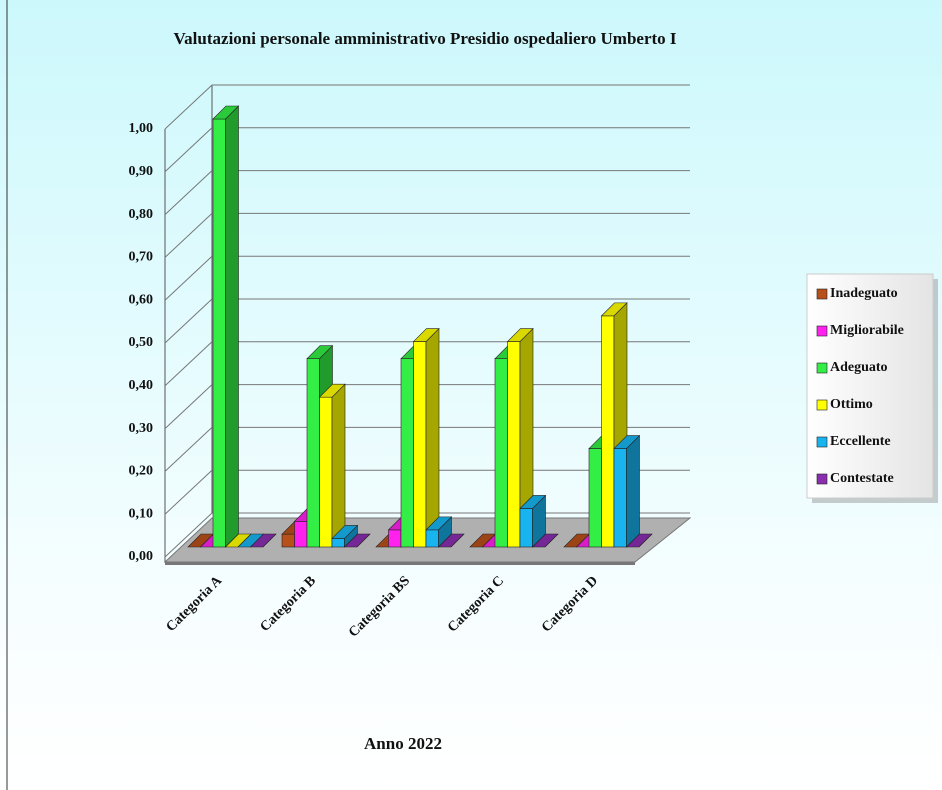 The height and width of the screenshot is (790, 942). I want to click on y-tick-label: 0,40, so click(141, 385).